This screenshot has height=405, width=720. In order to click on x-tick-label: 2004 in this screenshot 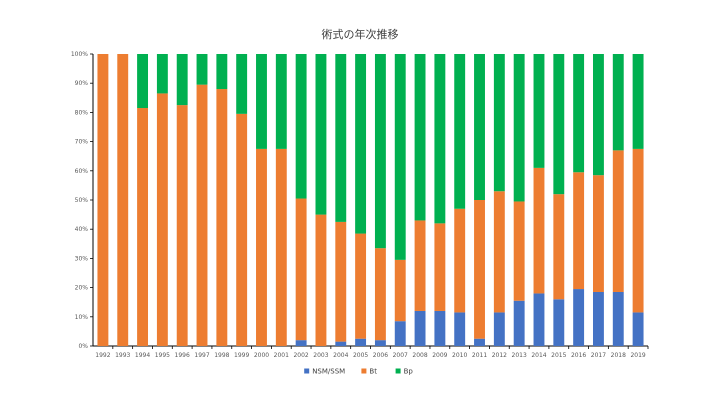, I will do `click(340, 355)`.